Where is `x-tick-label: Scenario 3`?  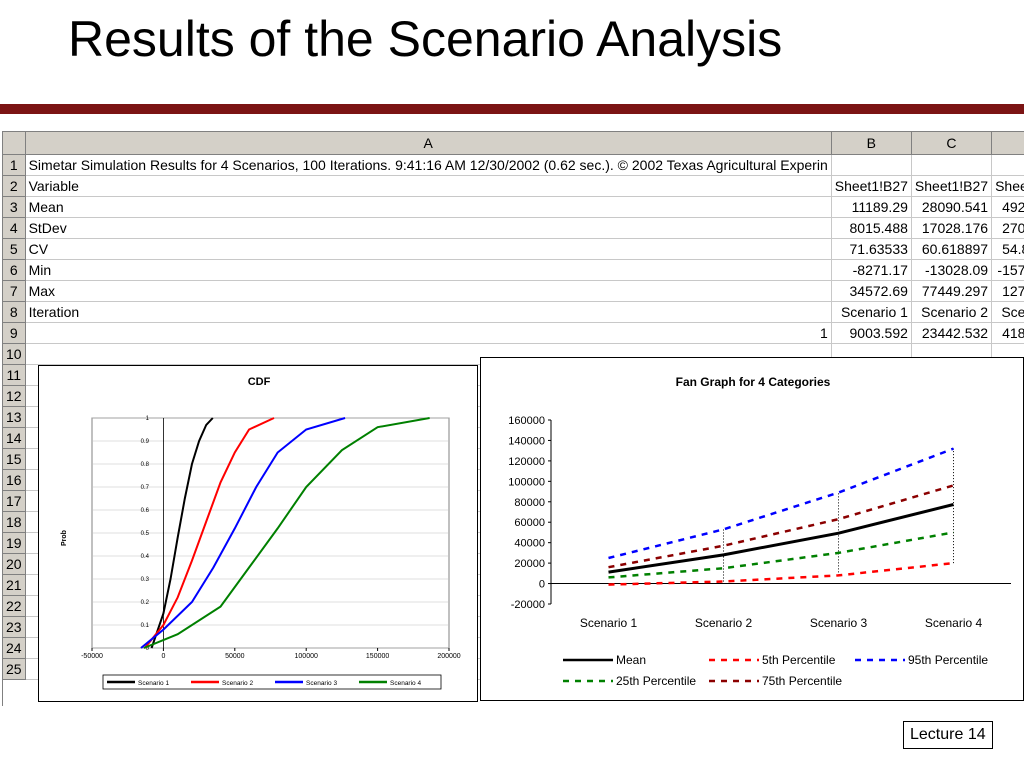
x-tick-label: Scenario 3 is located at coordinates (839, 623).